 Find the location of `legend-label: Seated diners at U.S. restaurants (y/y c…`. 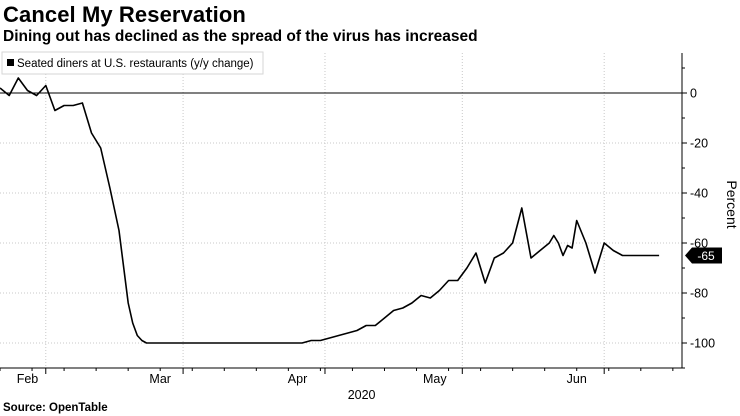

legend-label: Seated diners at U.S. restaurants (y/y c… is located at coordinates (135, 64).